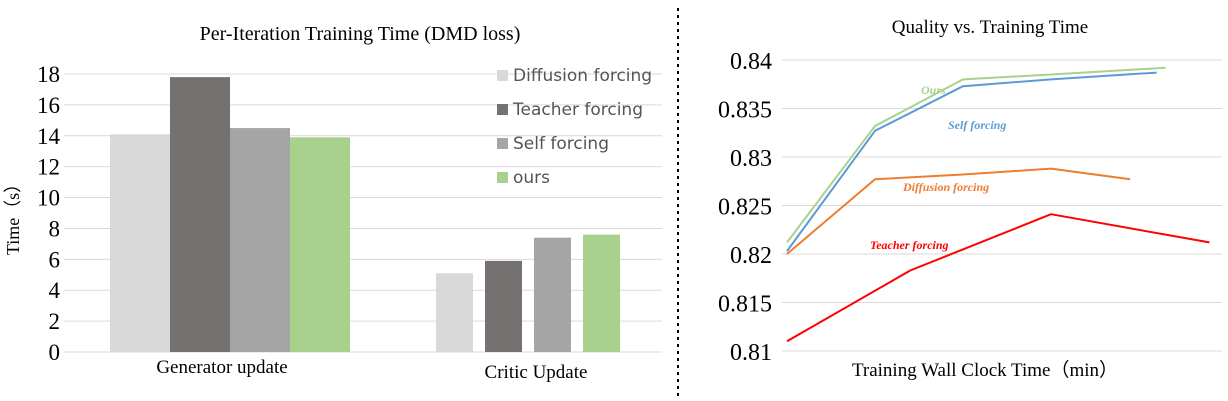 This screenshot has height=401, width=1228. What do you see at coordinates (13, 215) in the screenshot?
I see `bar-chart-y-axis-label: Time（s）` at bounding box center [13, 215].